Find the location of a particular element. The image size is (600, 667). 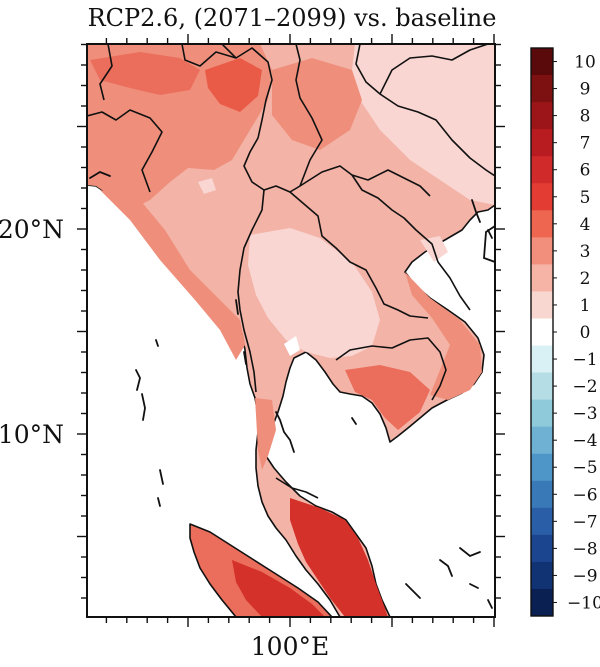

zone-cambodia-strong is located at coordinates (387, 397).